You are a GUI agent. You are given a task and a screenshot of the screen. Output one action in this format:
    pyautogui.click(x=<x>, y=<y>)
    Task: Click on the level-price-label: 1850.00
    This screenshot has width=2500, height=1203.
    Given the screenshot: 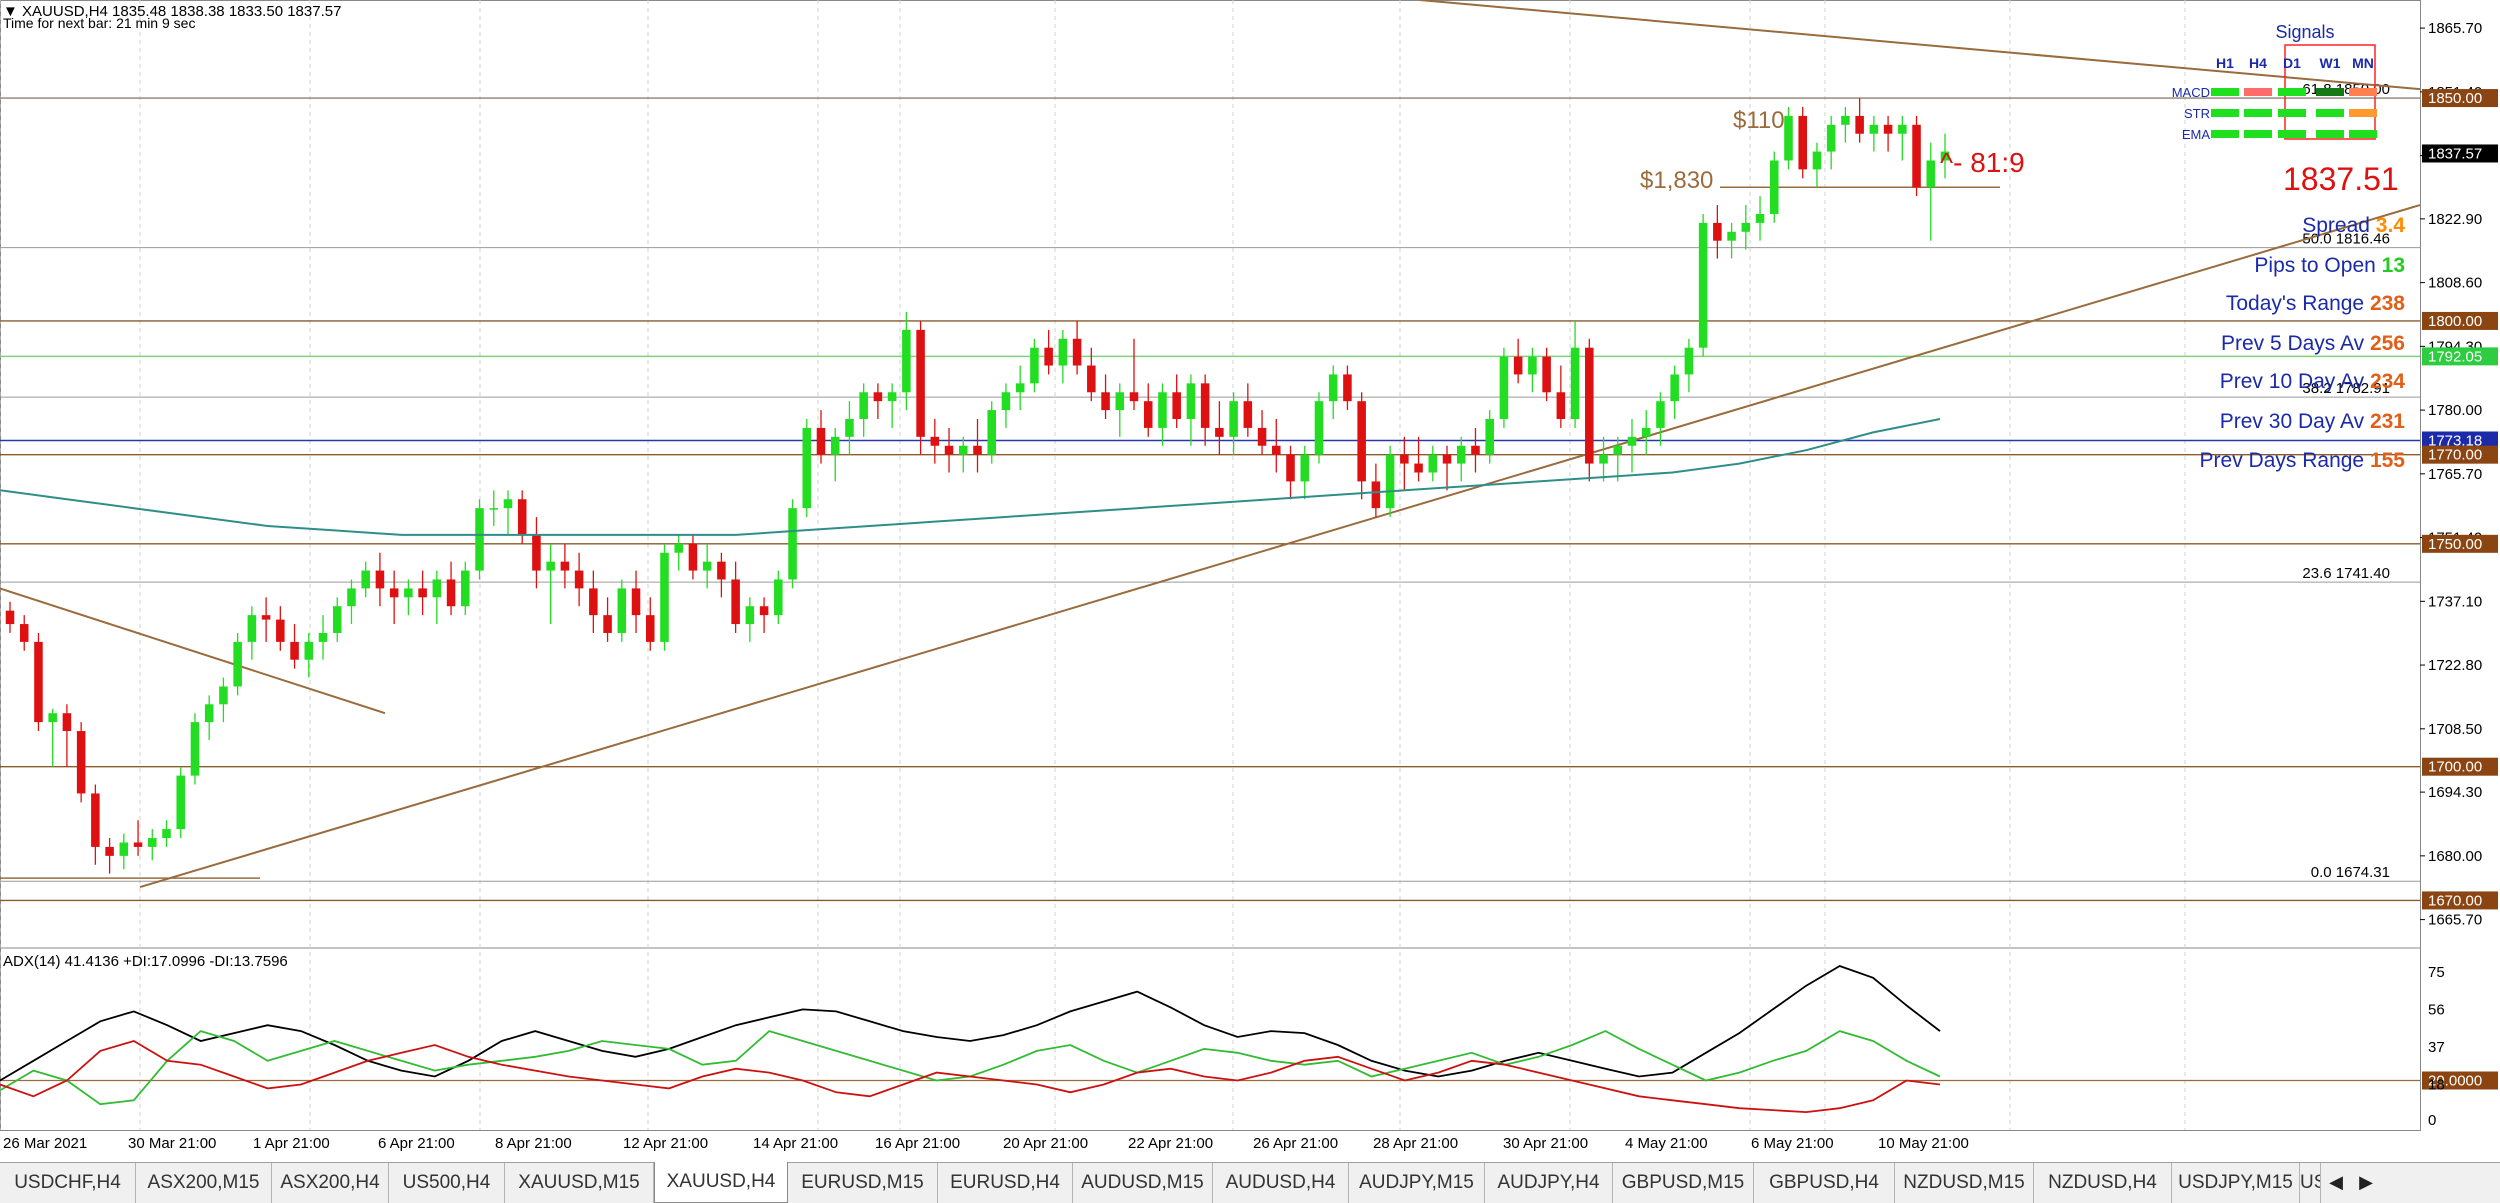 What is the action you would take?
    pyautogui.click(x=2455, y=98)
    